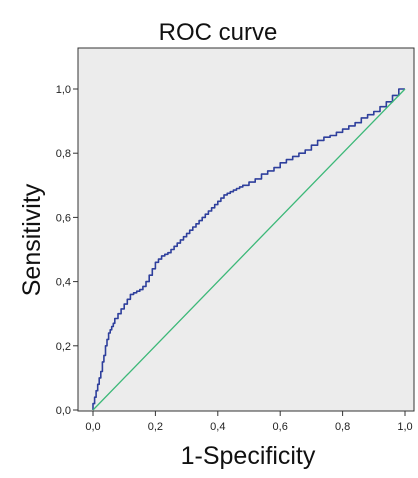 This screenshot has height=478, width=418. What do you see at coordinates (63, 218) in the screenshot?
I see `y-tick-label: 0,6` at bounding box center [63, 218].